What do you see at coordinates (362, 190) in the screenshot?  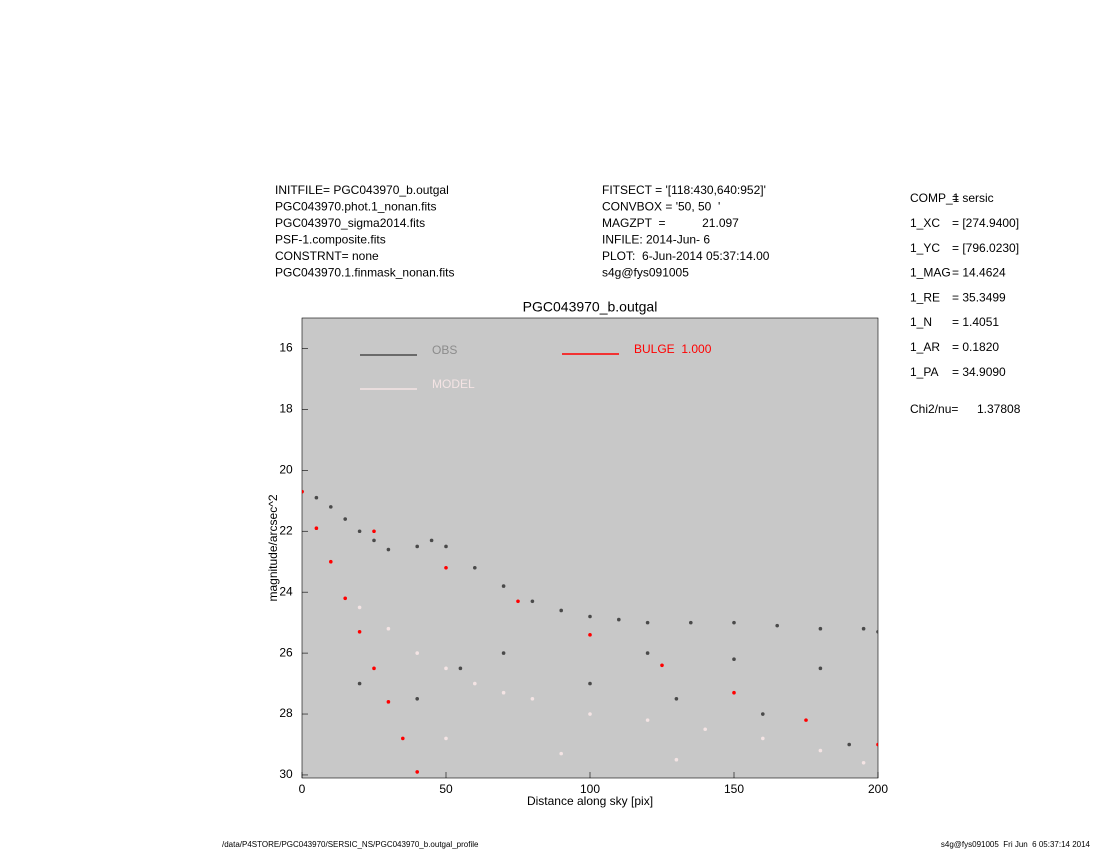 I see `header-line: INITFILE= PGC043970_b.outgal` at bounding box center [362, 190].